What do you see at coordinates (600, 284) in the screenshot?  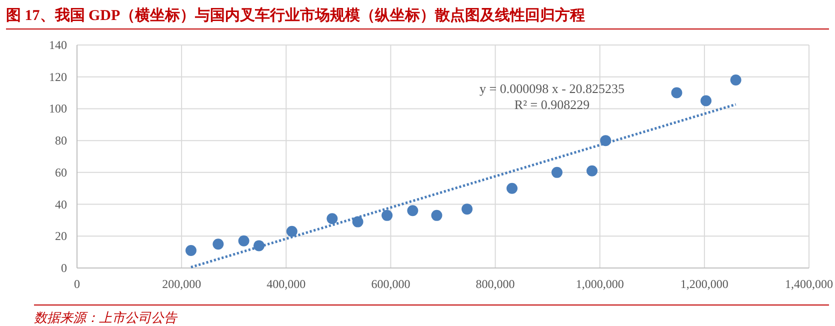 I see `x-tick-label: 1,000,000` at bounding box center [600, 284].